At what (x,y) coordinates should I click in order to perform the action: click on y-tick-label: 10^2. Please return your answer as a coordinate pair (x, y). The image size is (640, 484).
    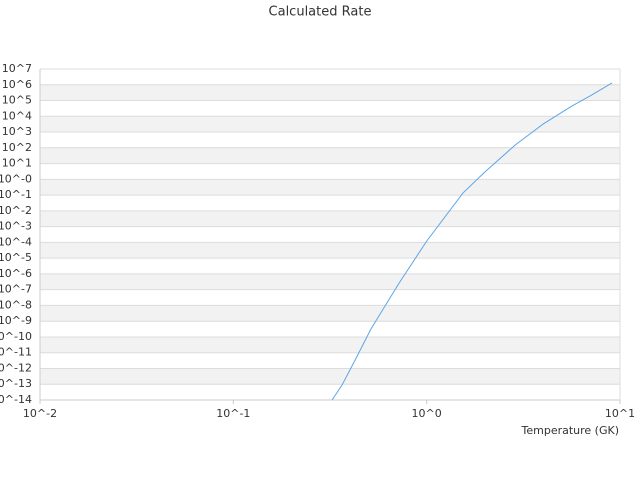
    Looking at the image, I should click on (17, 147).